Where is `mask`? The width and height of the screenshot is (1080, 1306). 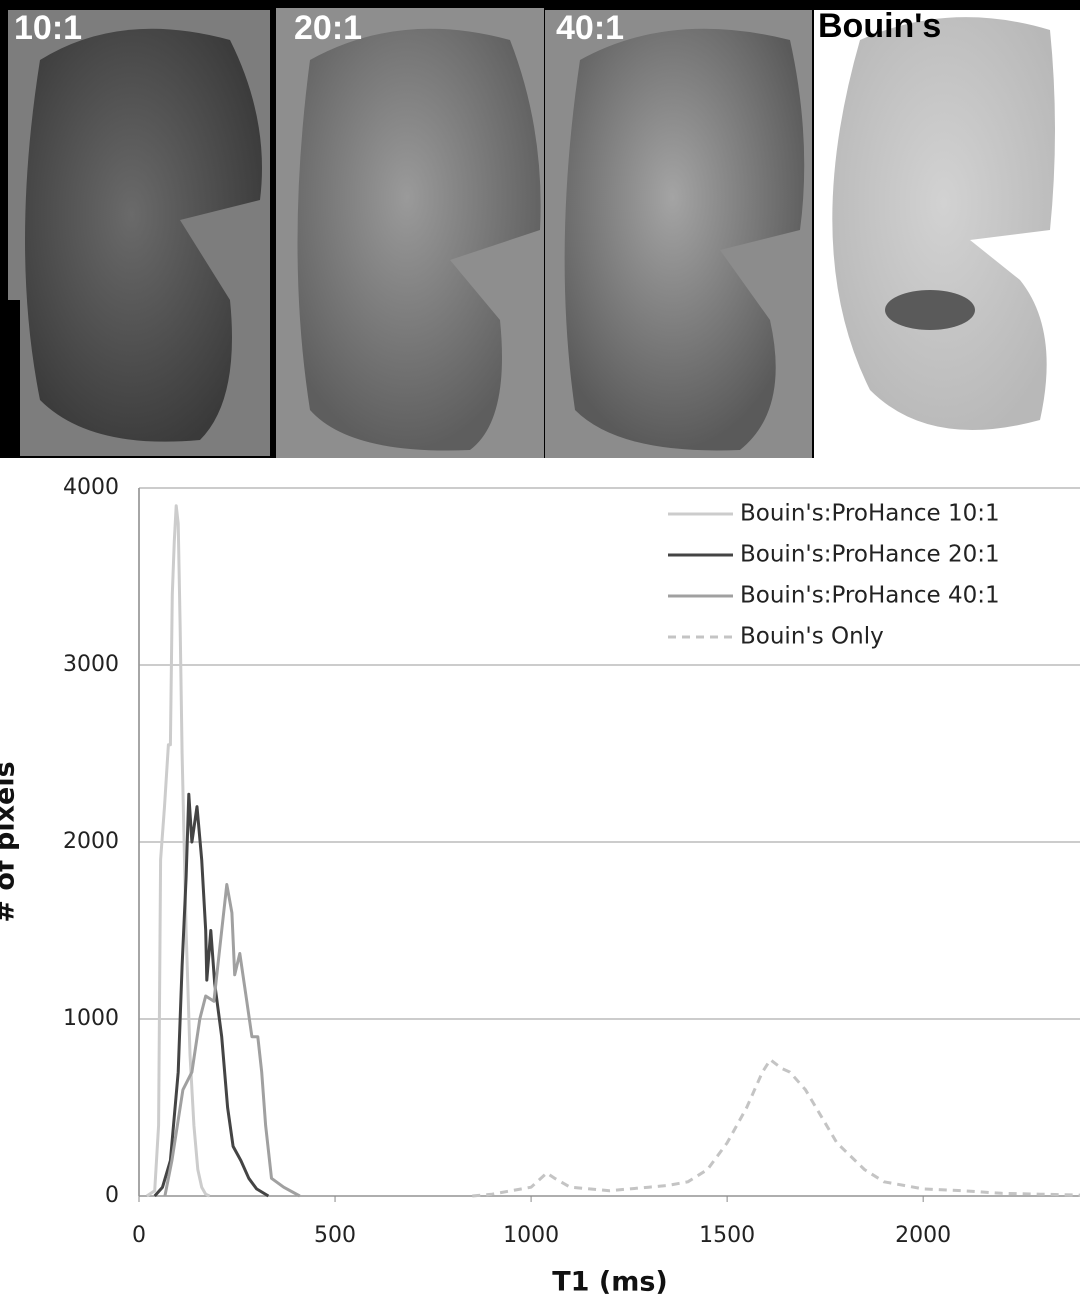 mask is located at coordinates (10, 379).